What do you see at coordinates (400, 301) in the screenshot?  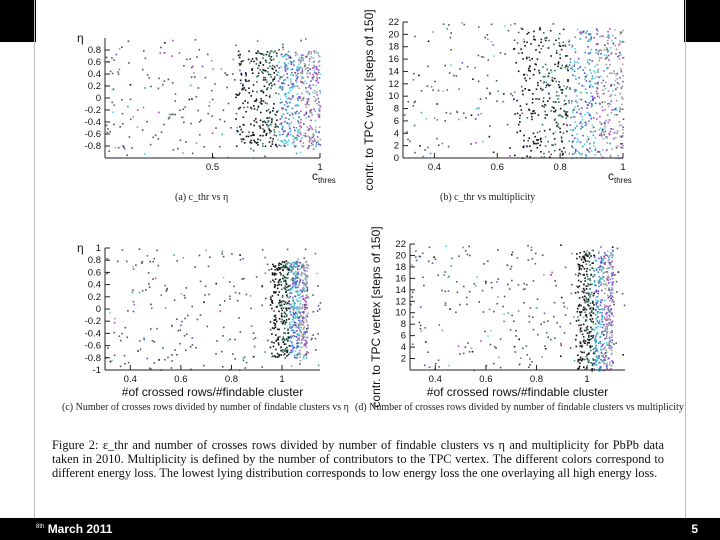 I see `y-tick-label: 12` at bounding box center [400, 301].